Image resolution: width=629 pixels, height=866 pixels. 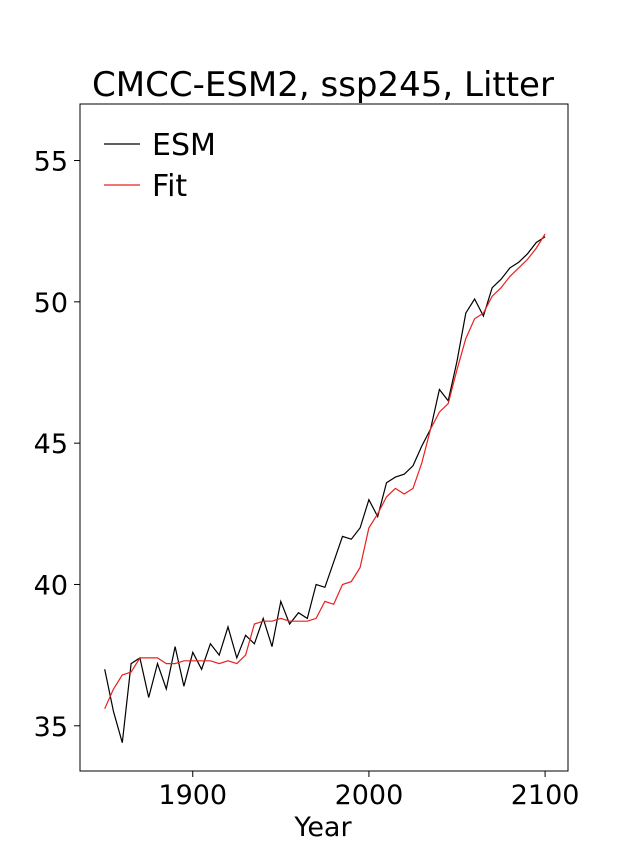 I want to click on x-axis: 1900 2000 2100, so click(x=368, y=791).